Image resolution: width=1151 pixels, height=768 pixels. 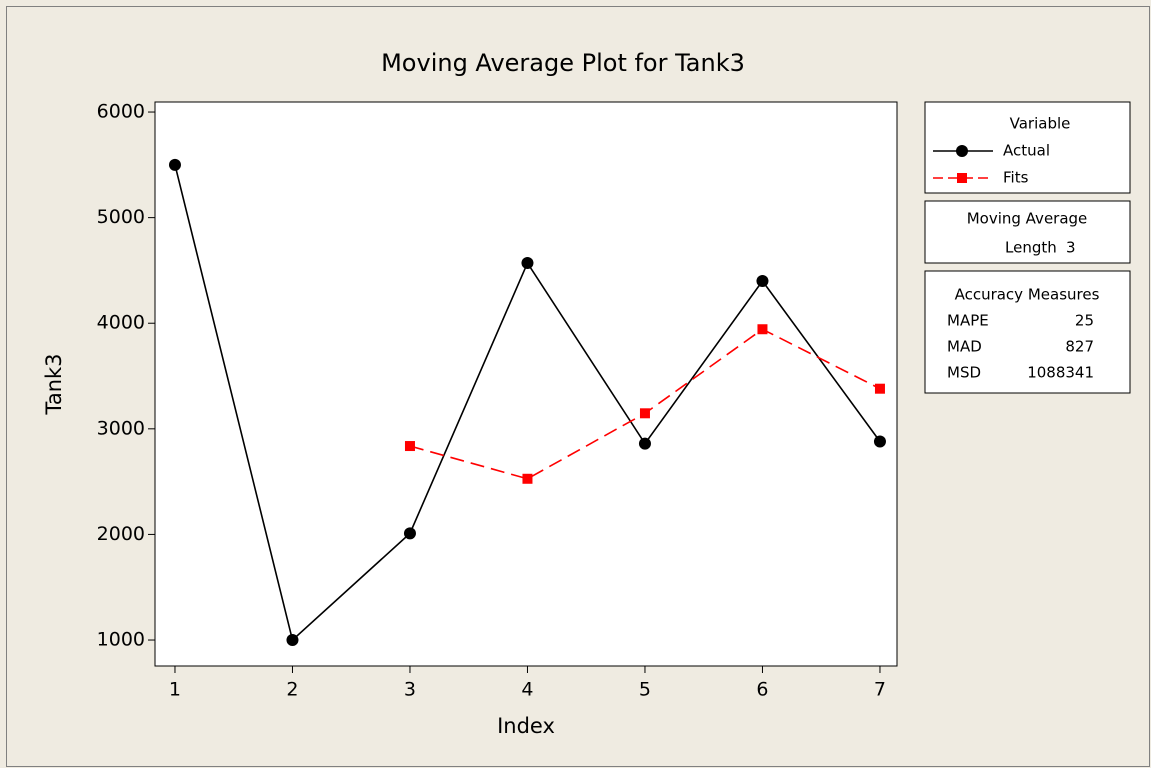 What do you see at coordinates (1027, 295) in the screenshot?
I see `accuracy-title: Accuracy Measures` at bounding box center [1027, 295].